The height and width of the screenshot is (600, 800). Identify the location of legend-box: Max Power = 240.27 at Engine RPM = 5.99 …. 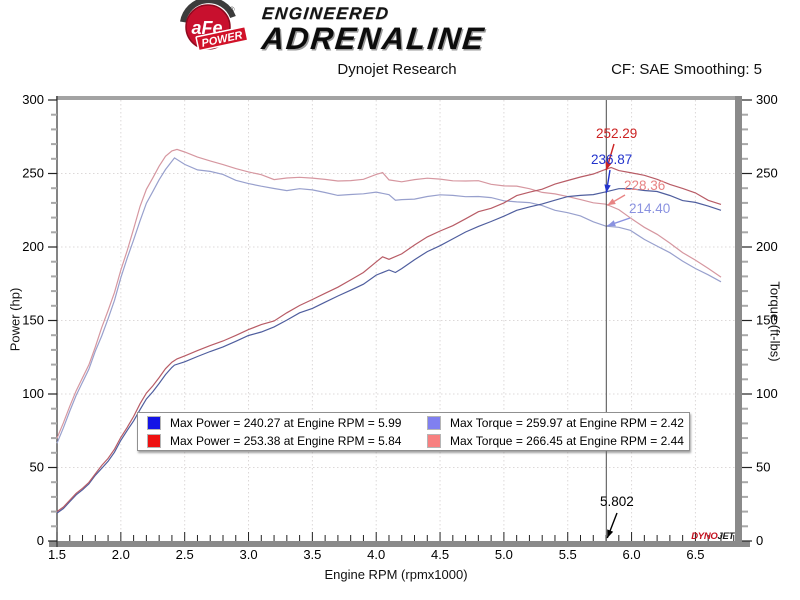
(413, 431).